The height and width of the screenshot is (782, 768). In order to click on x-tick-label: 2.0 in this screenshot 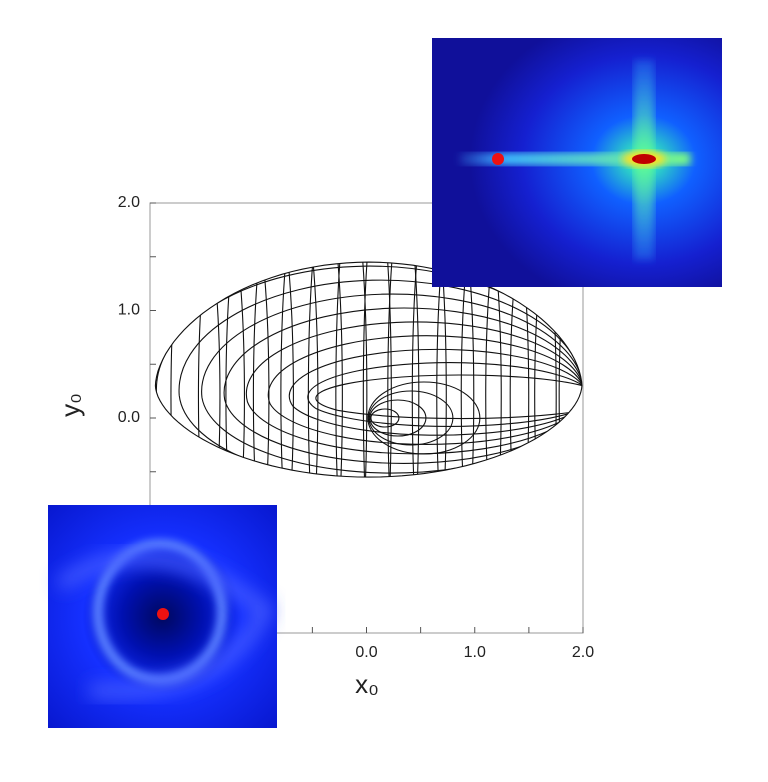, I will do `click(583, 652)`.